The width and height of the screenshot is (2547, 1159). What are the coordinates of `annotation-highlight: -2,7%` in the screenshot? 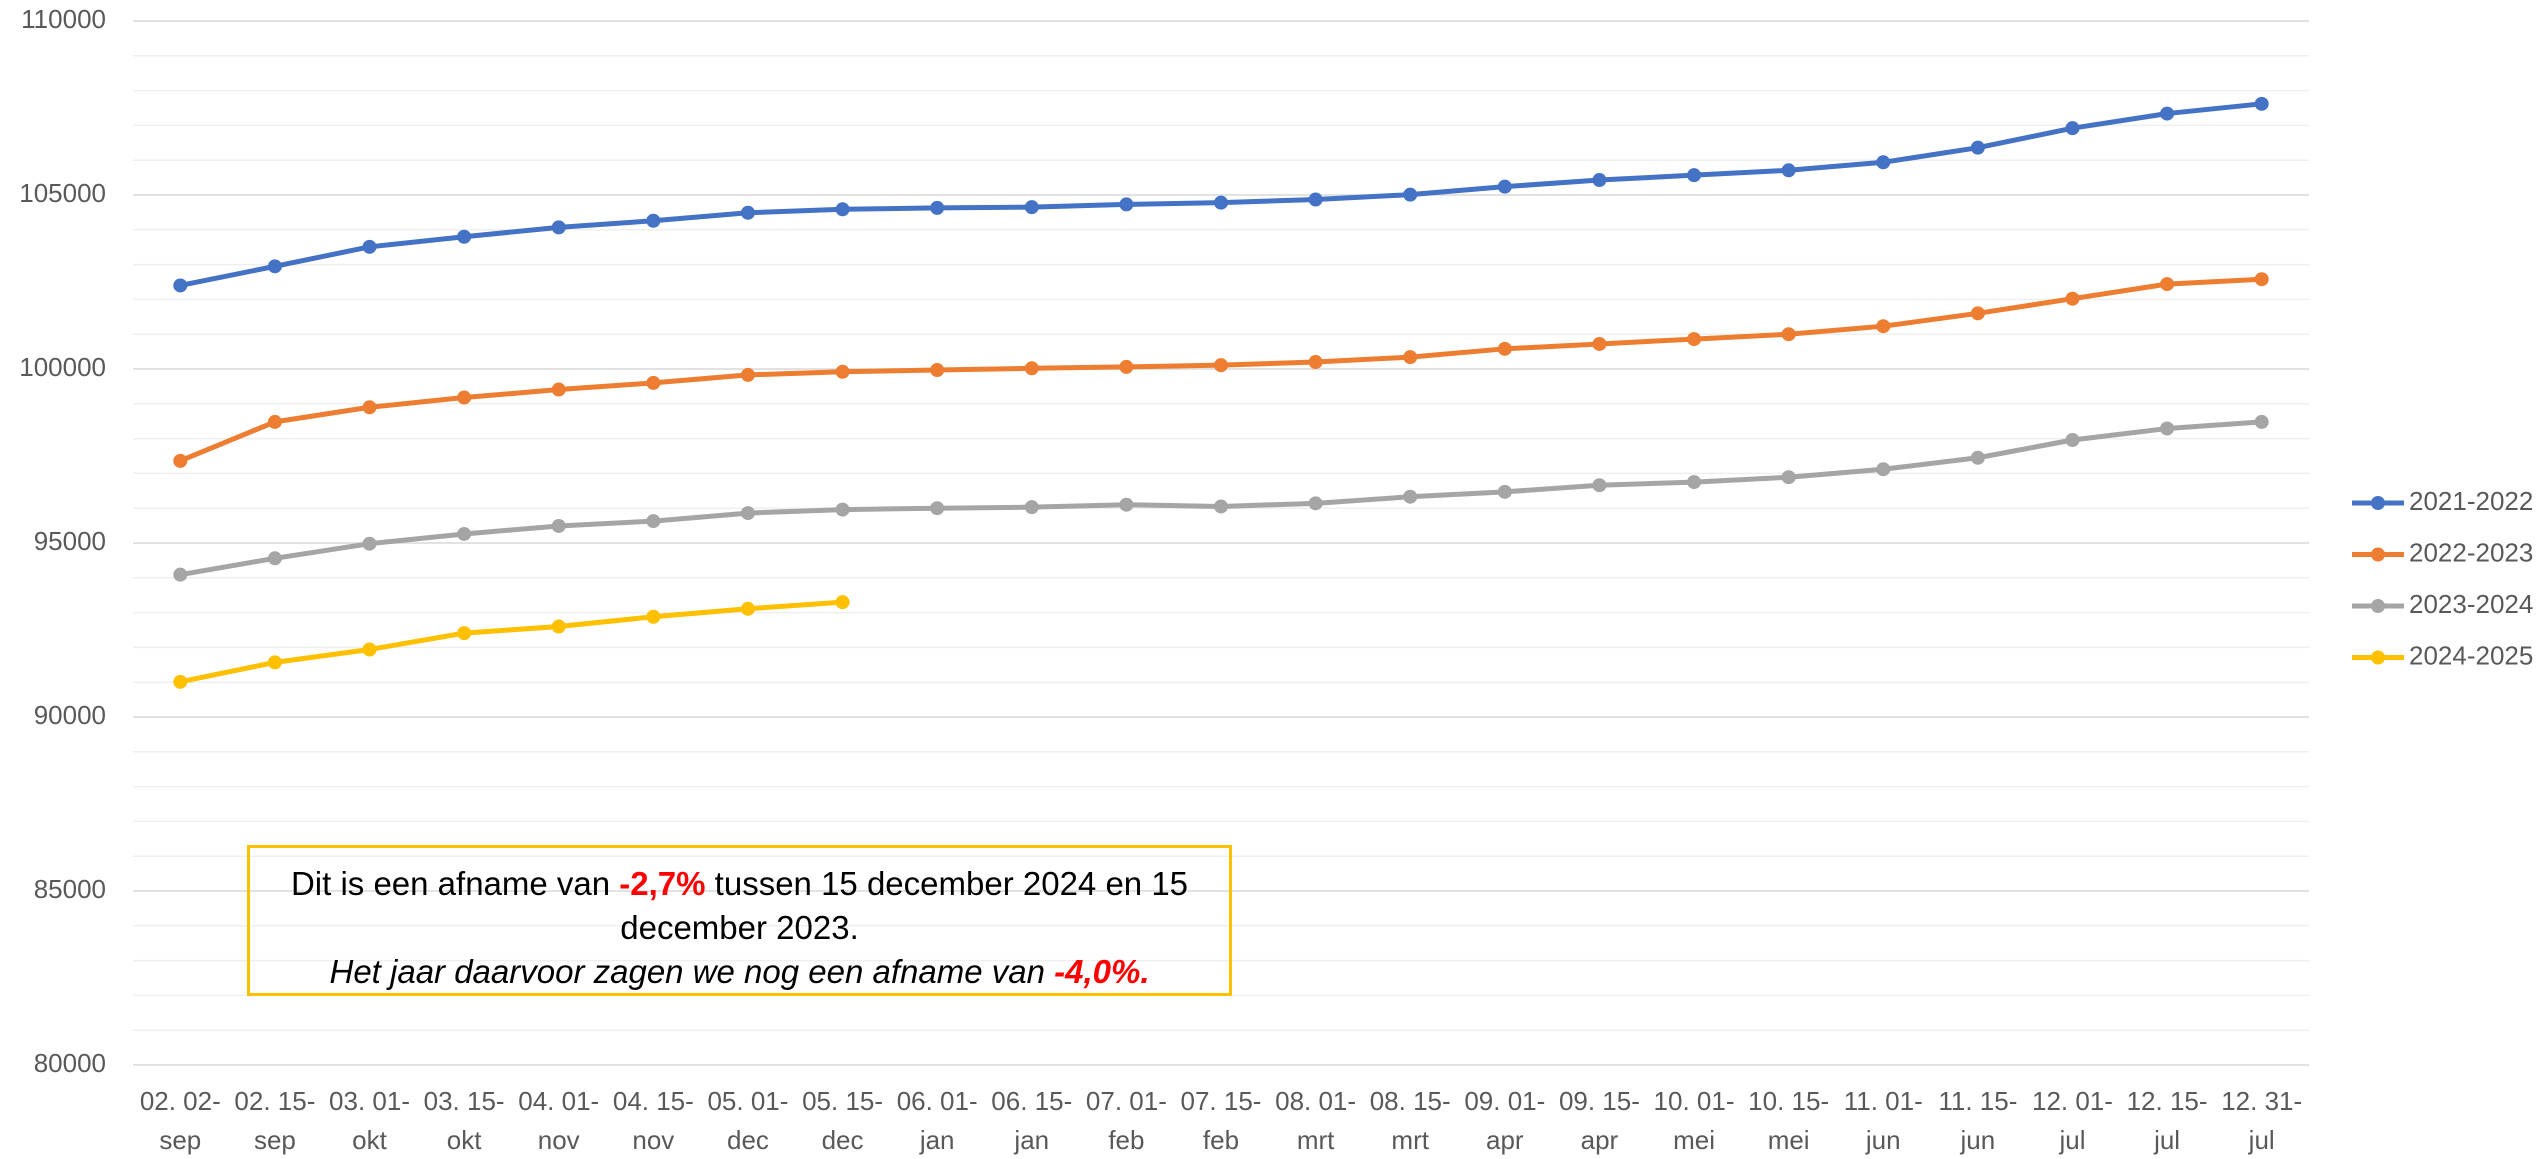 It's located at (662, 883).